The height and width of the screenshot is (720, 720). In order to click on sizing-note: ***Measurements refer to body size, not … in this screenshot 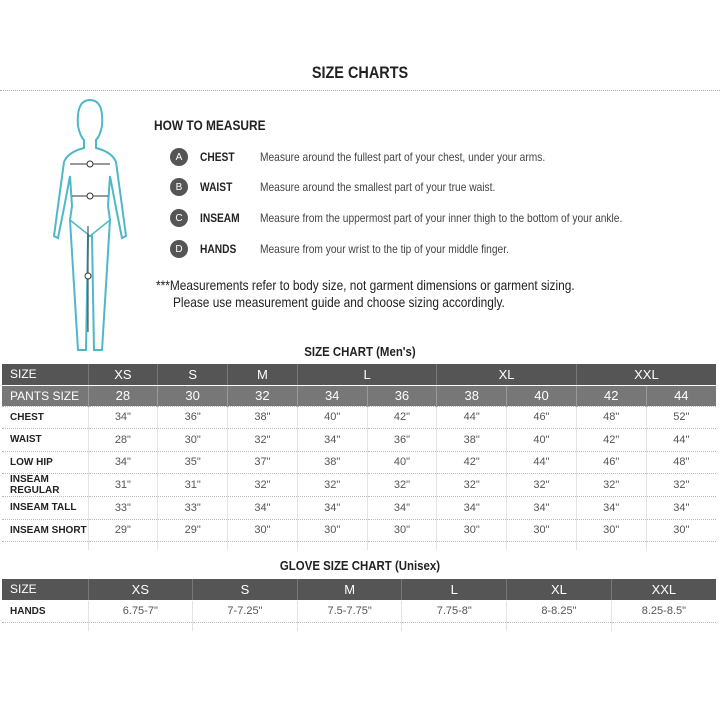, I will do `click(365, 294)`.